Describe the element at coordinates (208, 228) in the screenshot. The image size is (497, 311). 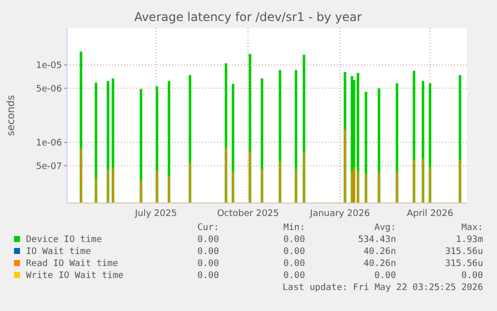
I see `text: Cur:` at that location.